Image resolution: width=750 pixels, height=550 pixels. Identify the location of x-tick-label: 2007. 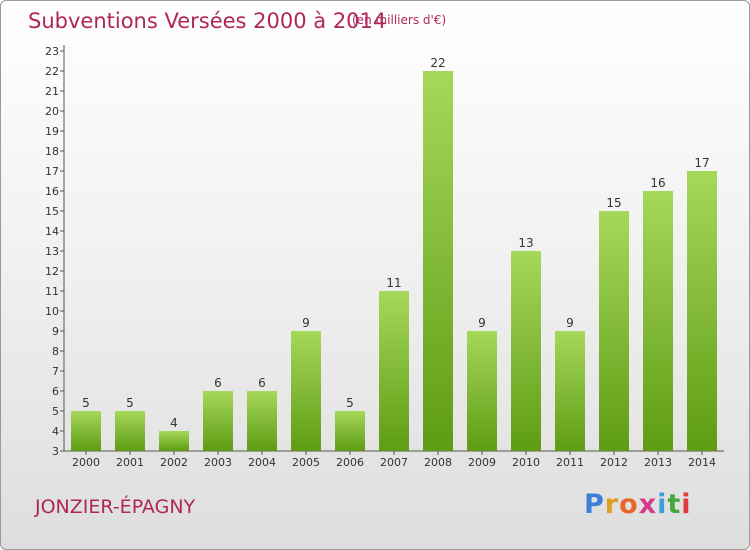
(394, 462).